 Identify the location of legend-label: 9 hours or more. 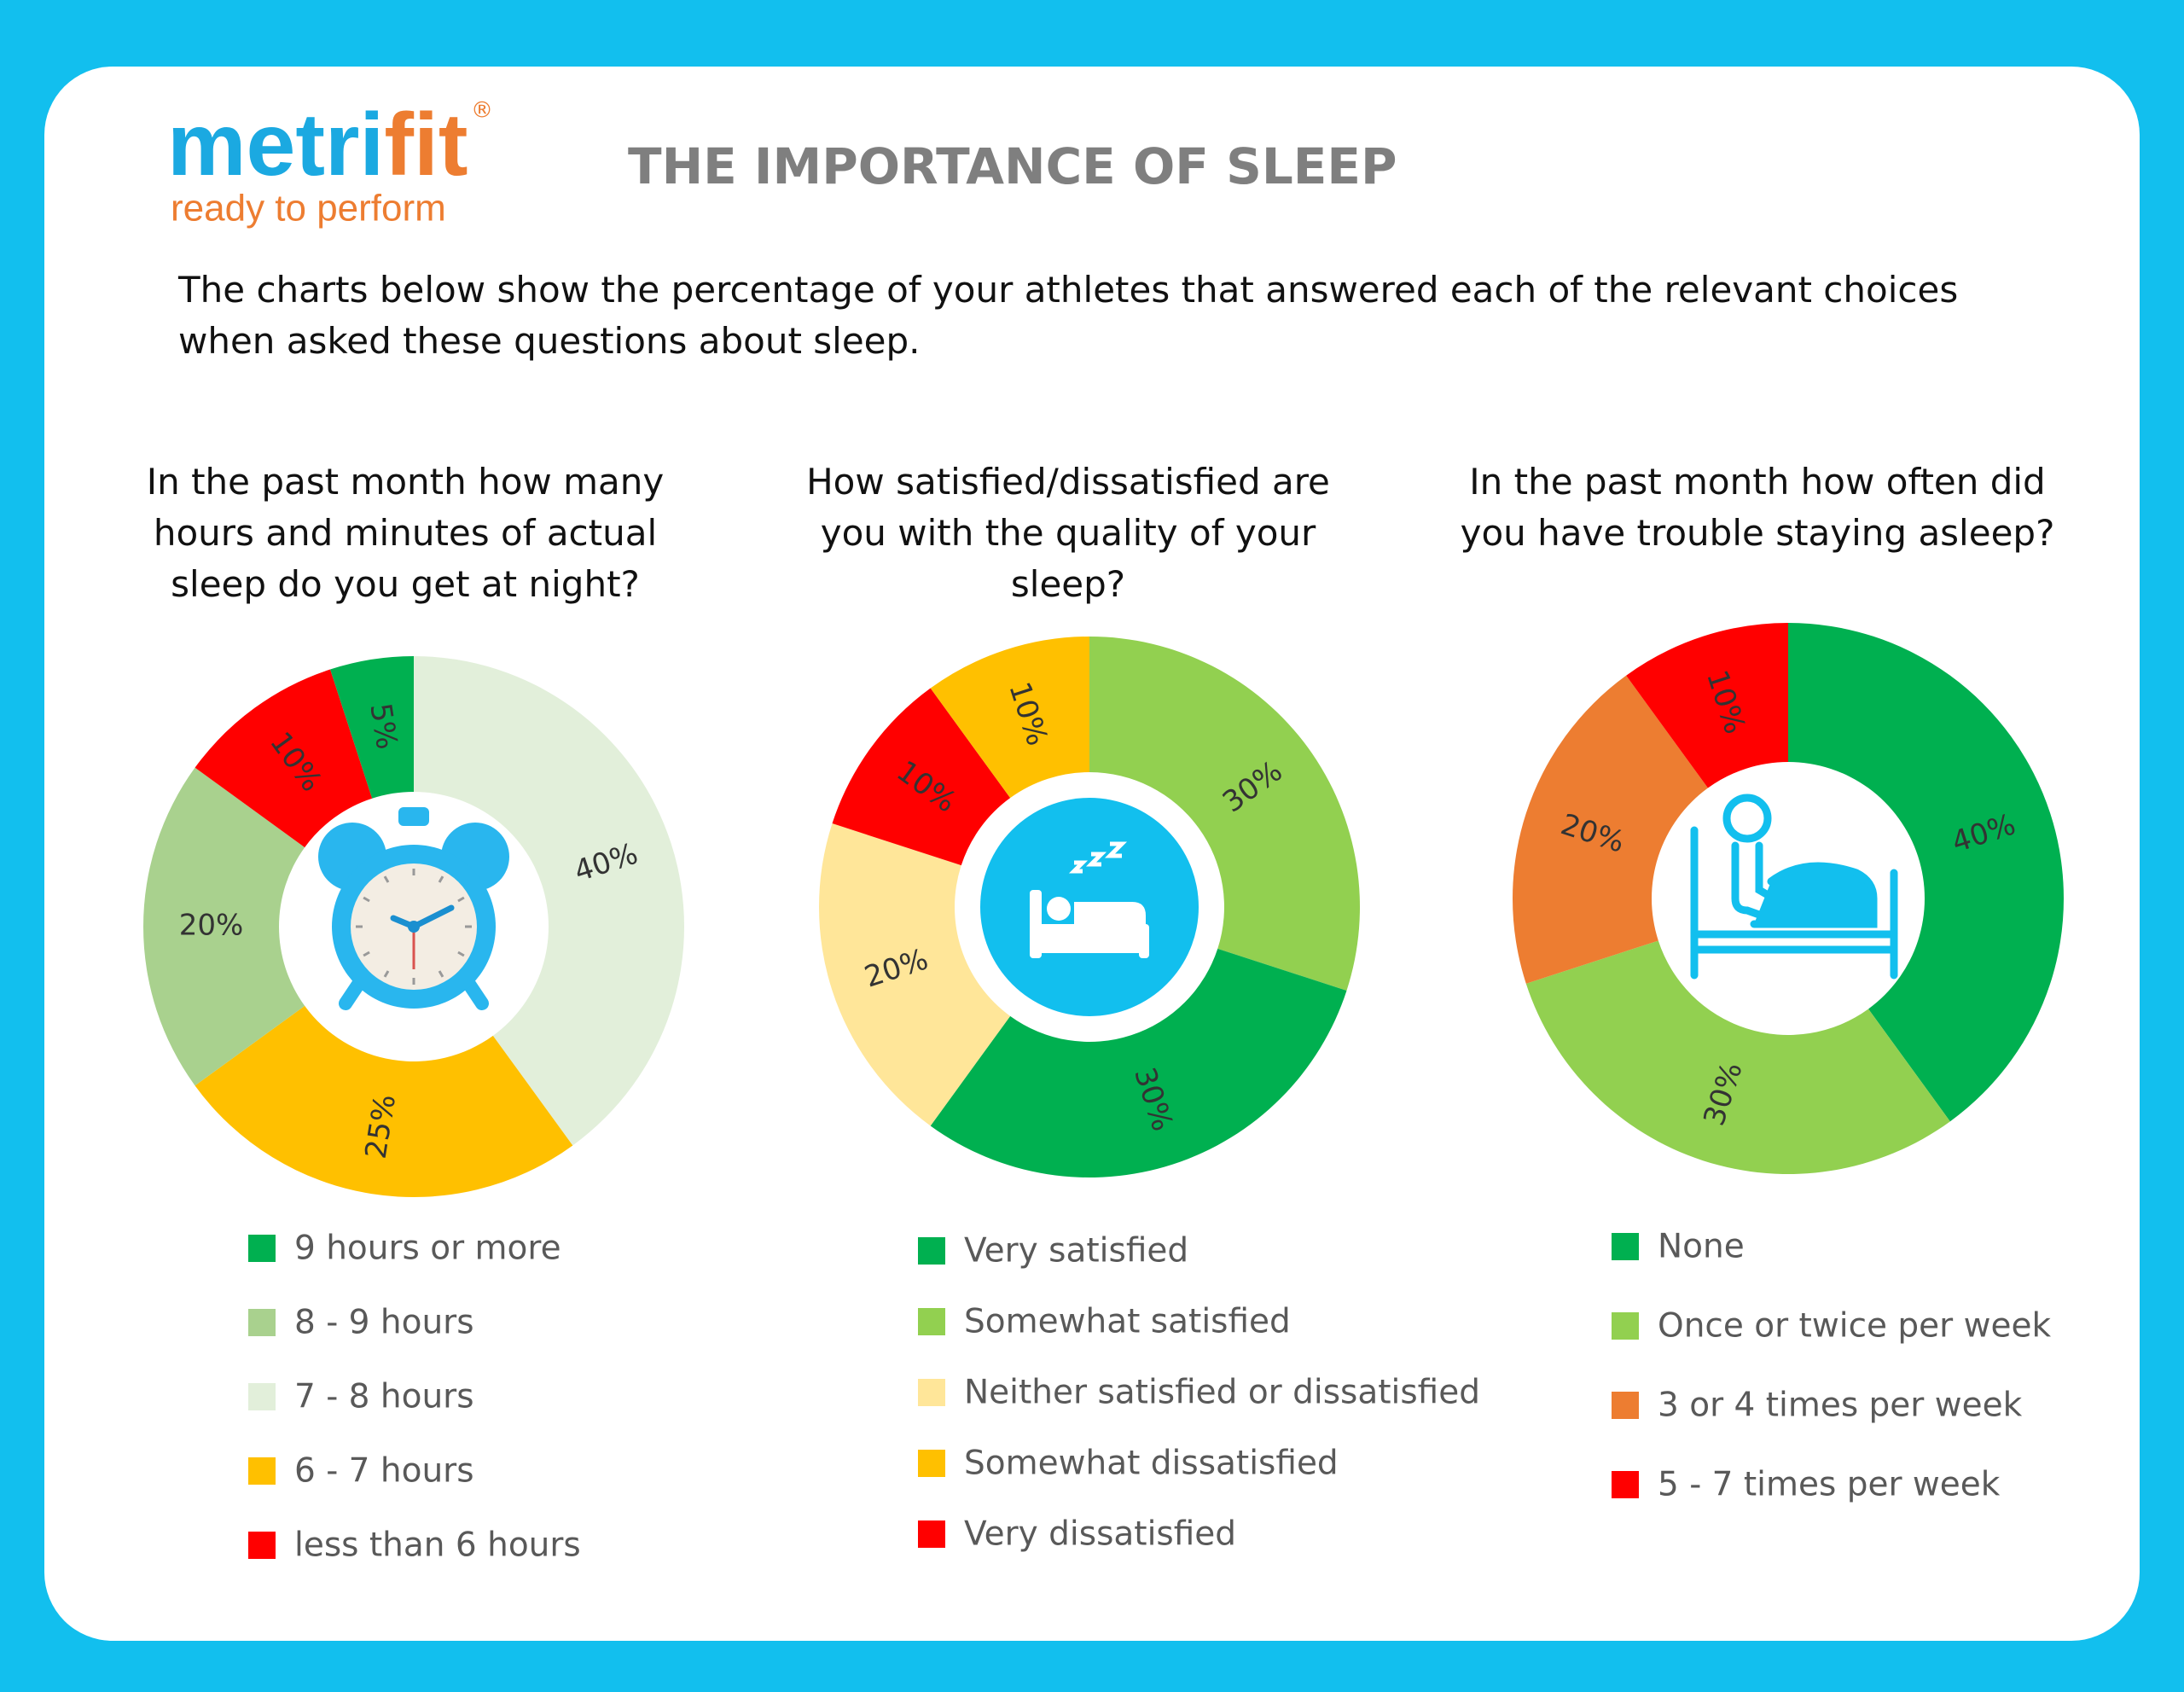
(428, 1249).